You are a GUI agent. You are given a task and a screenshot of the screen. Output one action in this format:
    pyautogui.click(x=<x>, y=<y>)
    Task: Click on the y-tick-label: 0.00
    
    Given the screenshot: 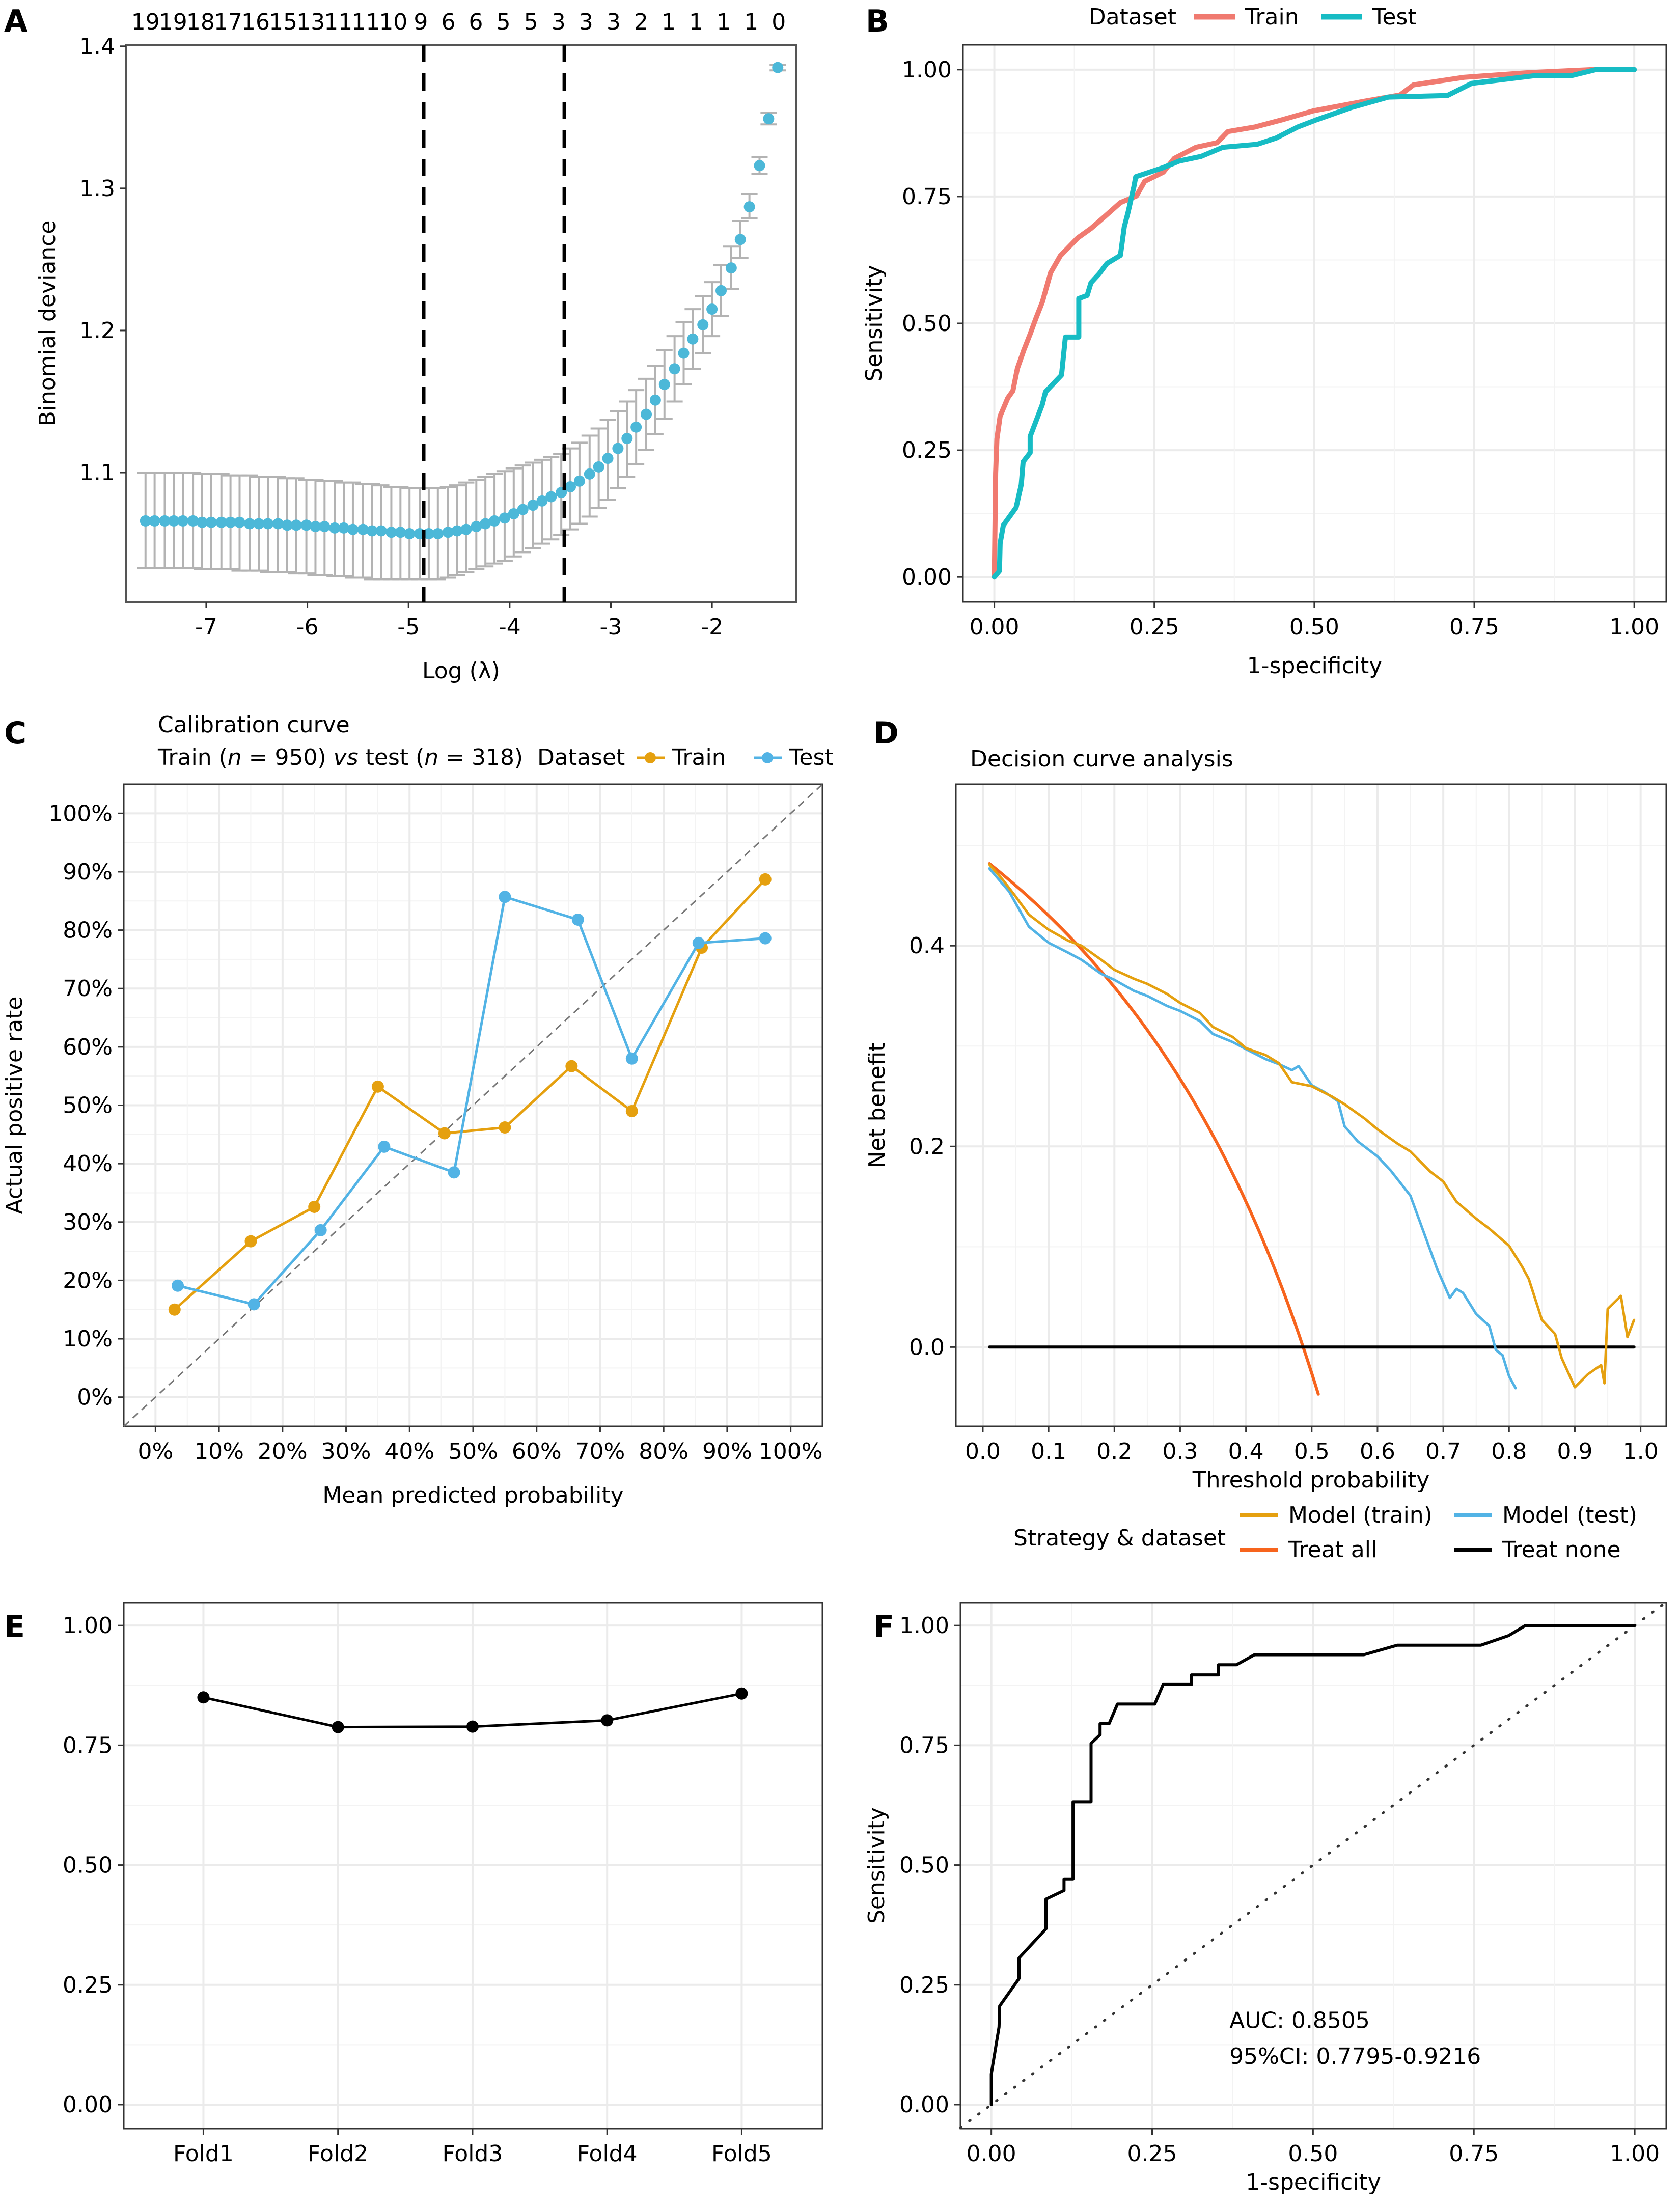 What is the action you would take?
    pyautogui.click(x=927, y=577)
    